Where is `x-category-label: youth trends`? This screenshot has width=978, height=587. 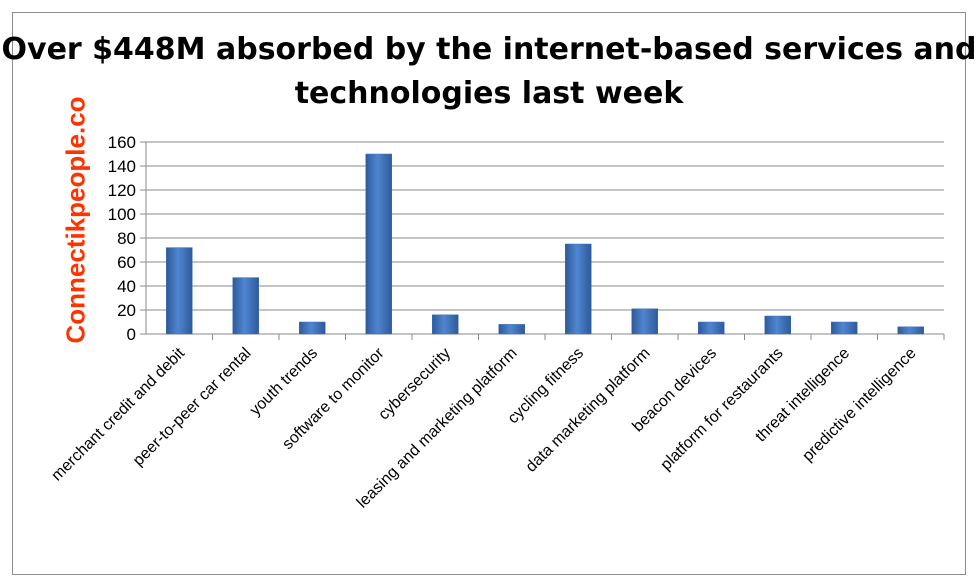 x-category-label: youth trends is located at coordinates (284, 382).